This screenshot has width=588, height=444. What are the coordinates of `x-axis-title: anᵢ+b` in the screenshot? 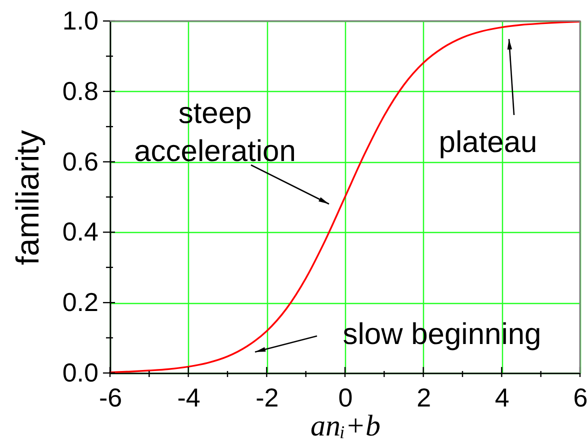 It's located at (345, 426).